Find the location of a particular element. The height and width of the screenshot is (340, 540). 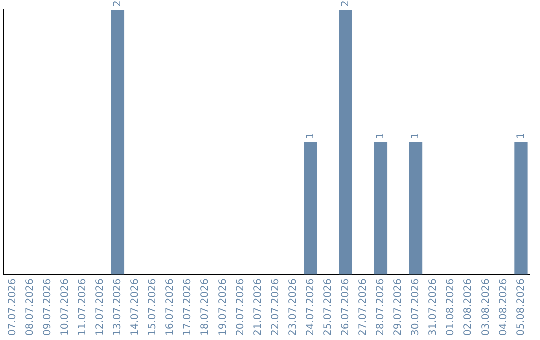

x-tick-label: 02.08.2026 is located at coordinates (468, 307).